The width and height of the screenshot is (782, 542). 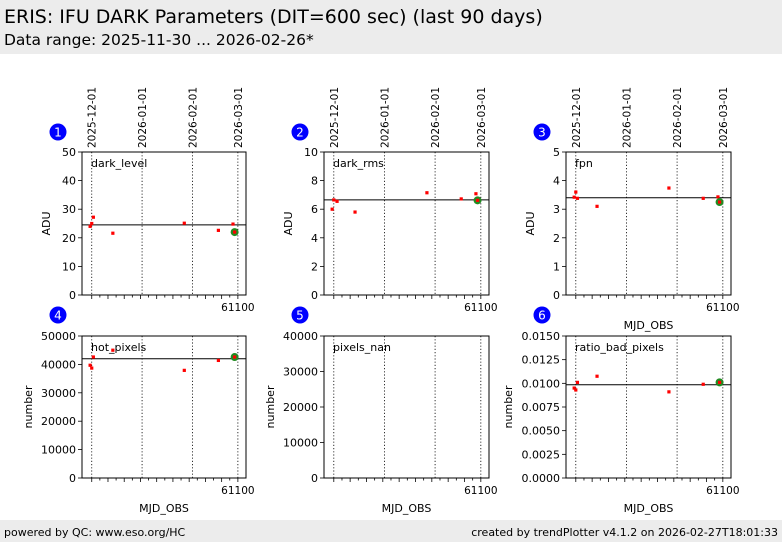 What do you see at coordinates (556, 152) in the screenshot?
I see `y-tick-label: 5` at bounding box center [556, 152].